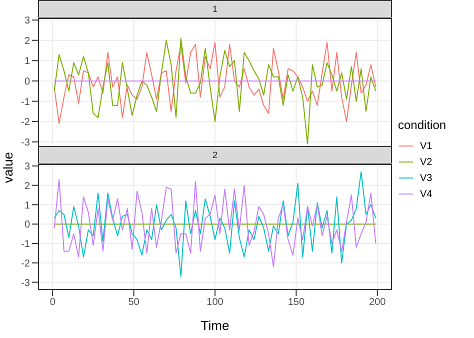 The height and width of the screenshot is (338, 474). What do you see at coordinates (422, 125) in the screenshot?
I see `legend-title: condition` at bounding box center [422, 125].